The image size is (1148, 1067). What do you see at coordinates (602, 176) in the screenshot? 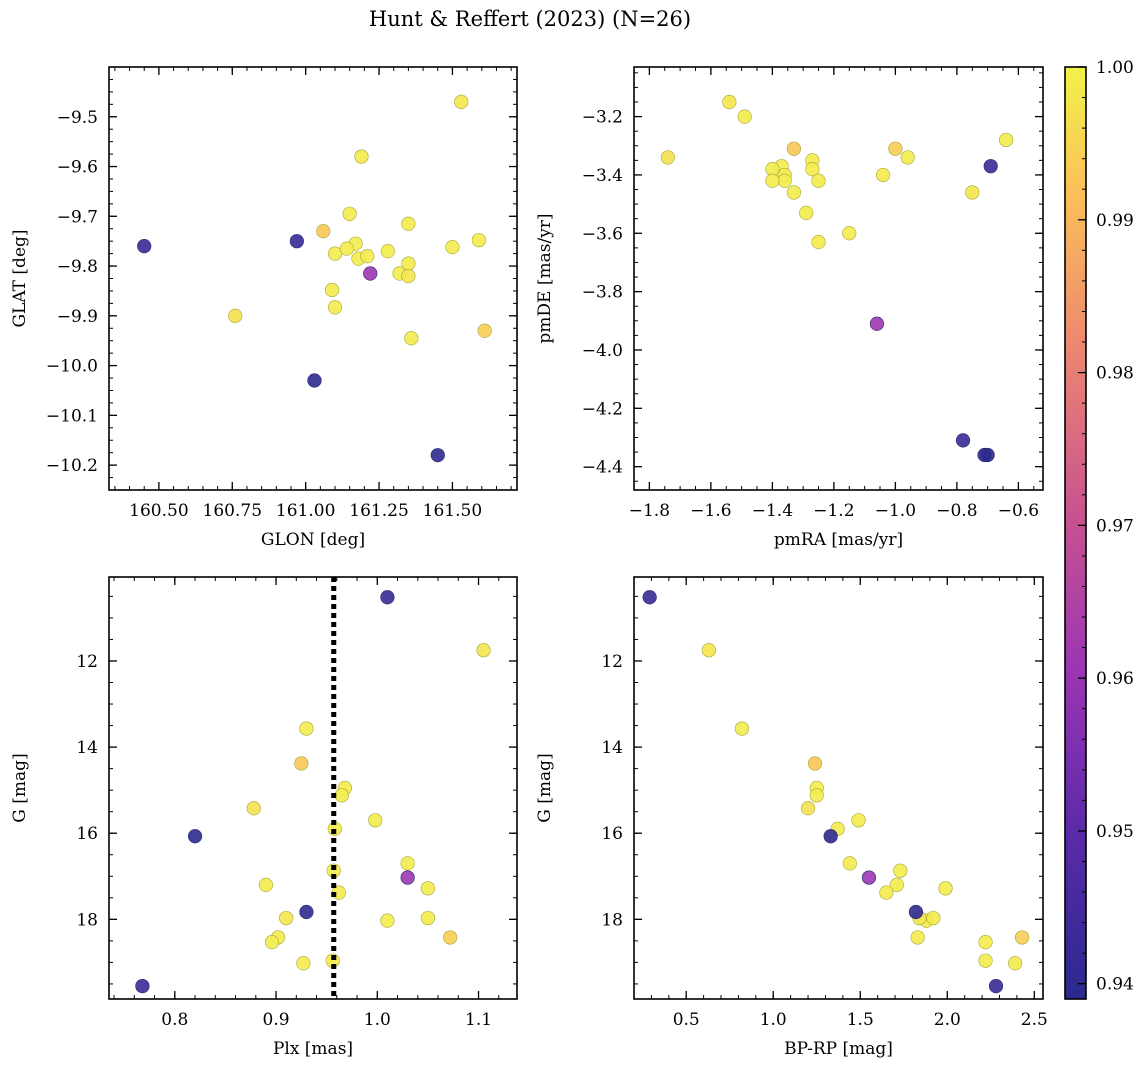
I see `y-tick-label: −3.4` at bounding box center [602, 176].